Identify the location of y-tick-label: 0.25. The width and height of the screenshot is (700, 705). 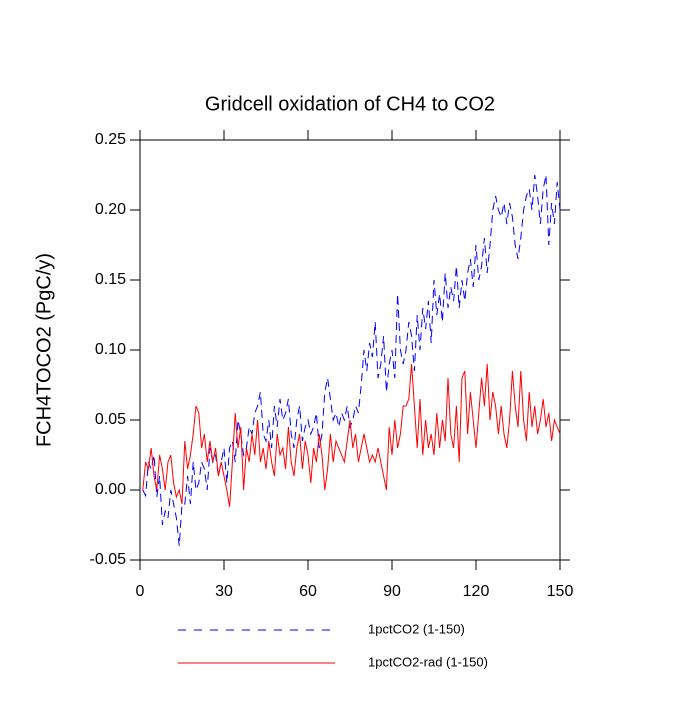
(110, 139).